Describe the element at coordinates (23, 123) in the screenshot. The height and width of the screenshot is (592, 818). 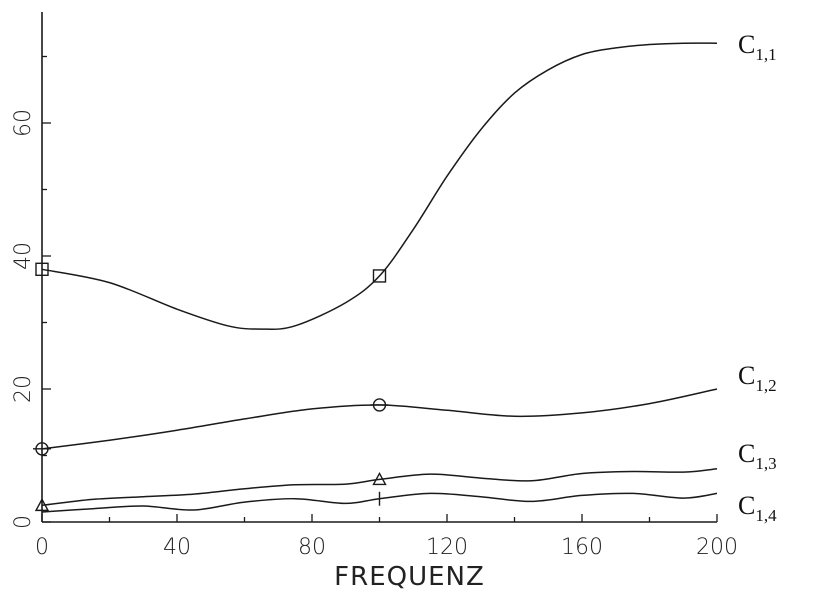
I see `y-tick-label: 60` at that location.